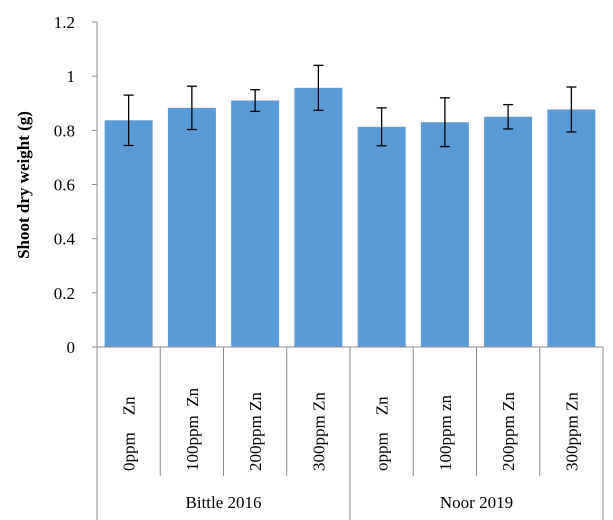 The width and height of the screenshot is (613, 520). Describe the element at coordinates (71, 347) in the screenshot. I see `y-tick-label: 0` at that location.